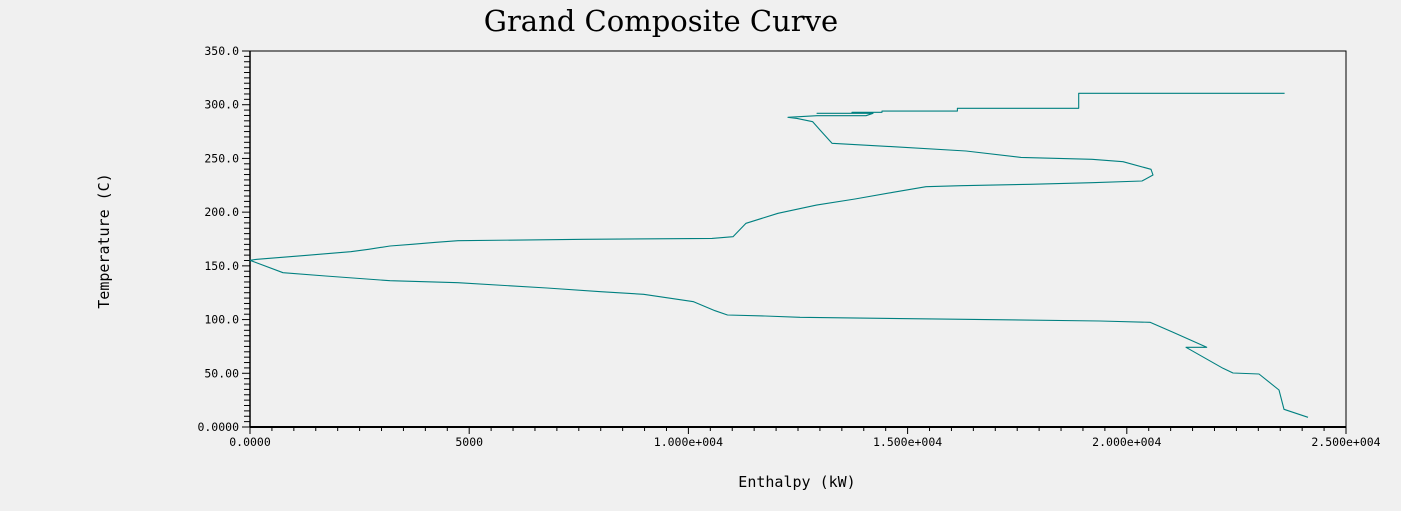 The height and width of the screenshot is (511, 1401). What do you see at coordinates (661, 21) in the screenshot?
I see `chart-title: Grand Composite Curve` at bounding box center [661, 21].